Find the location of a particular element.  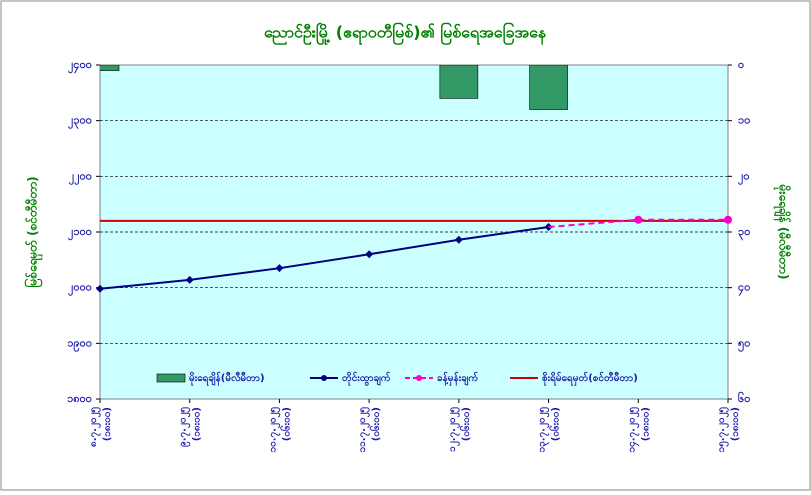

x-tick-label: ၁၃.၇.၂၀၂၅ is located at coordinates (544, 430).